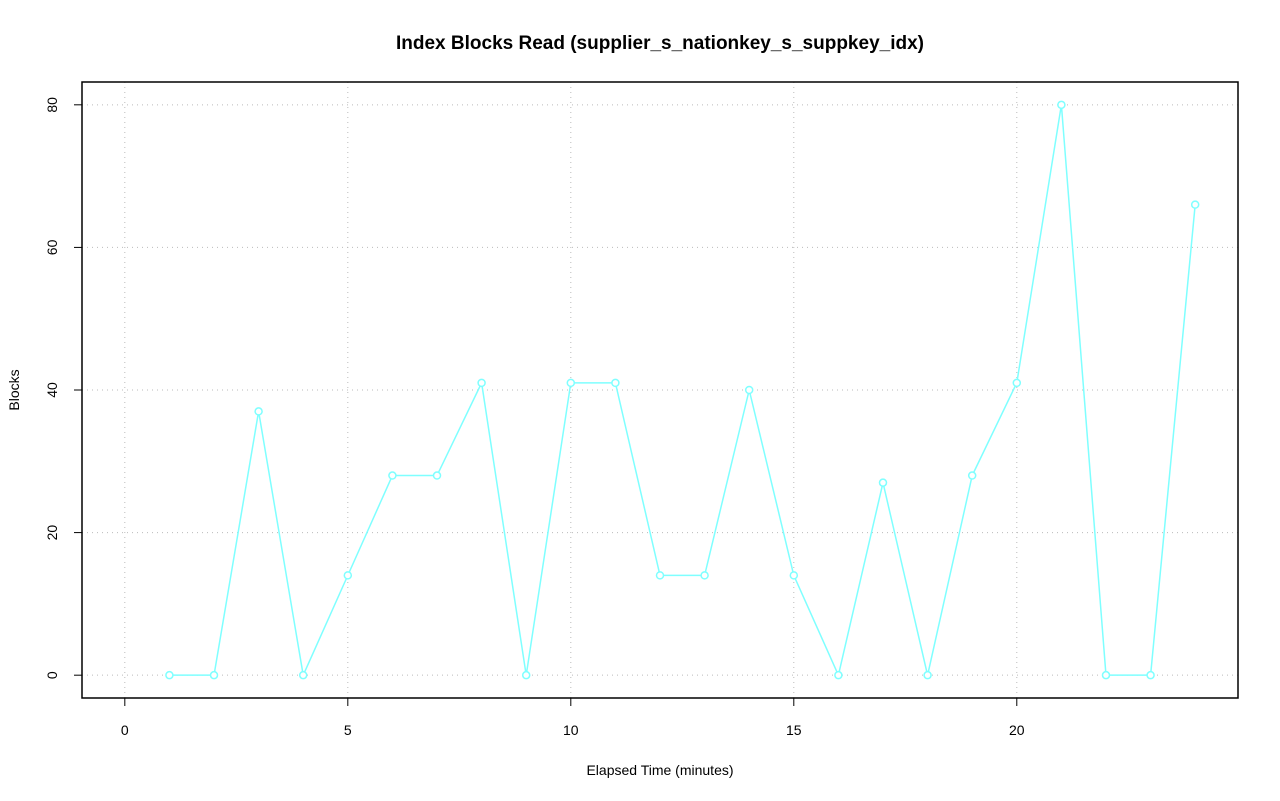 This screenshot has width=1280, height=801. I want to click on y-axis-label: Blocks, so click(14, 389).